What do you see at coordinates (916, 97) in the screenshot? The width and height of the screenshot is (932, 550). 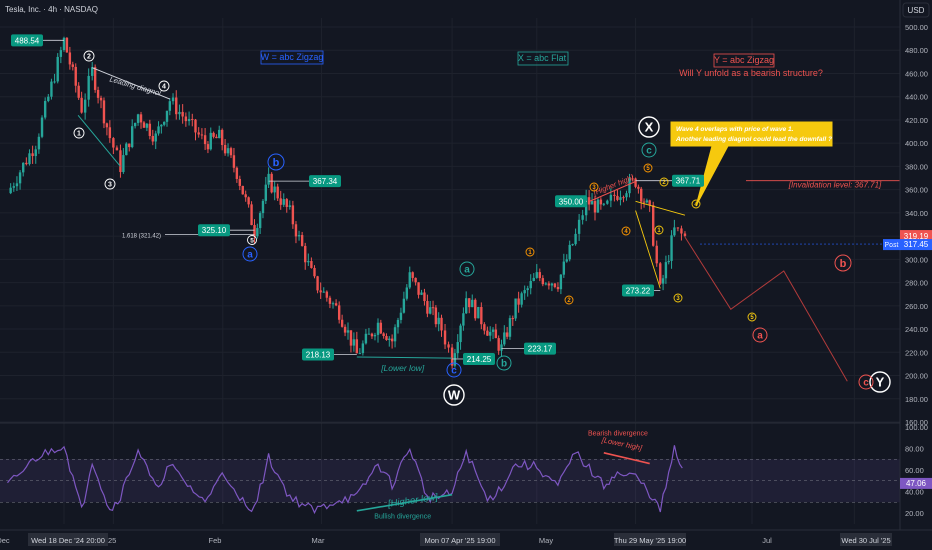 I see `price-tick: 440.00` at bounding box center [916, 97].